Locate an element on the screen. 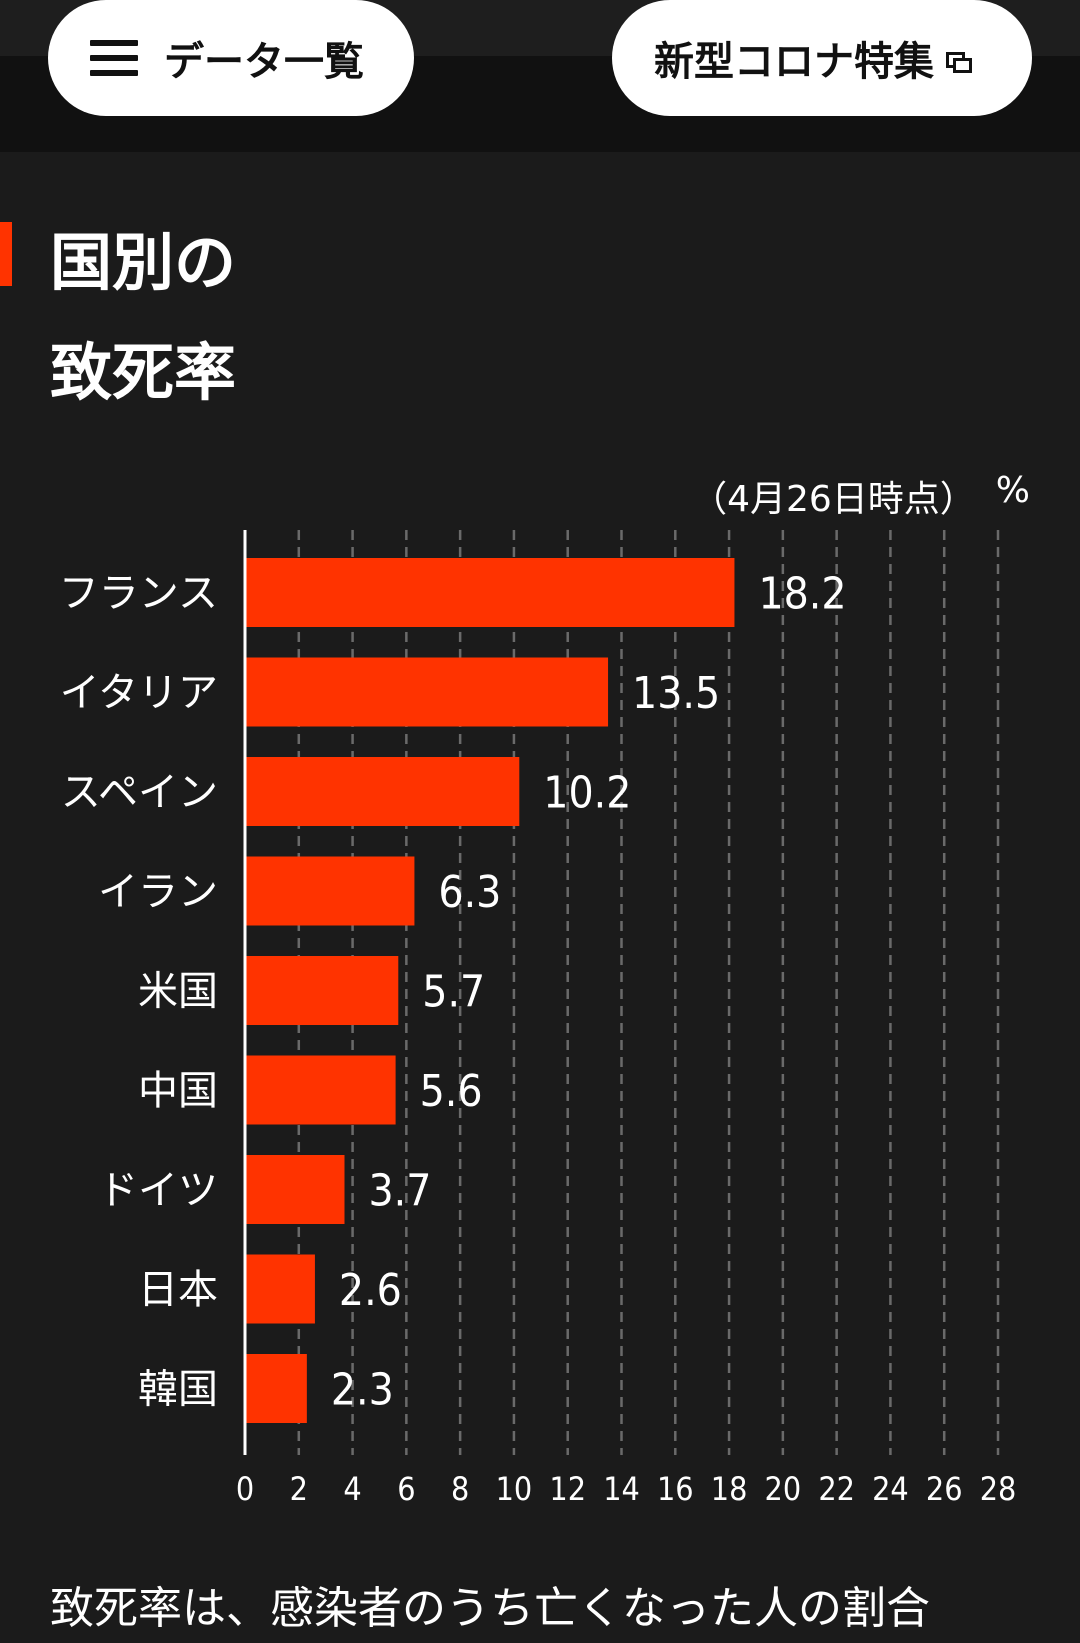  category-label: スペイン is located at coordinates (139, 793).